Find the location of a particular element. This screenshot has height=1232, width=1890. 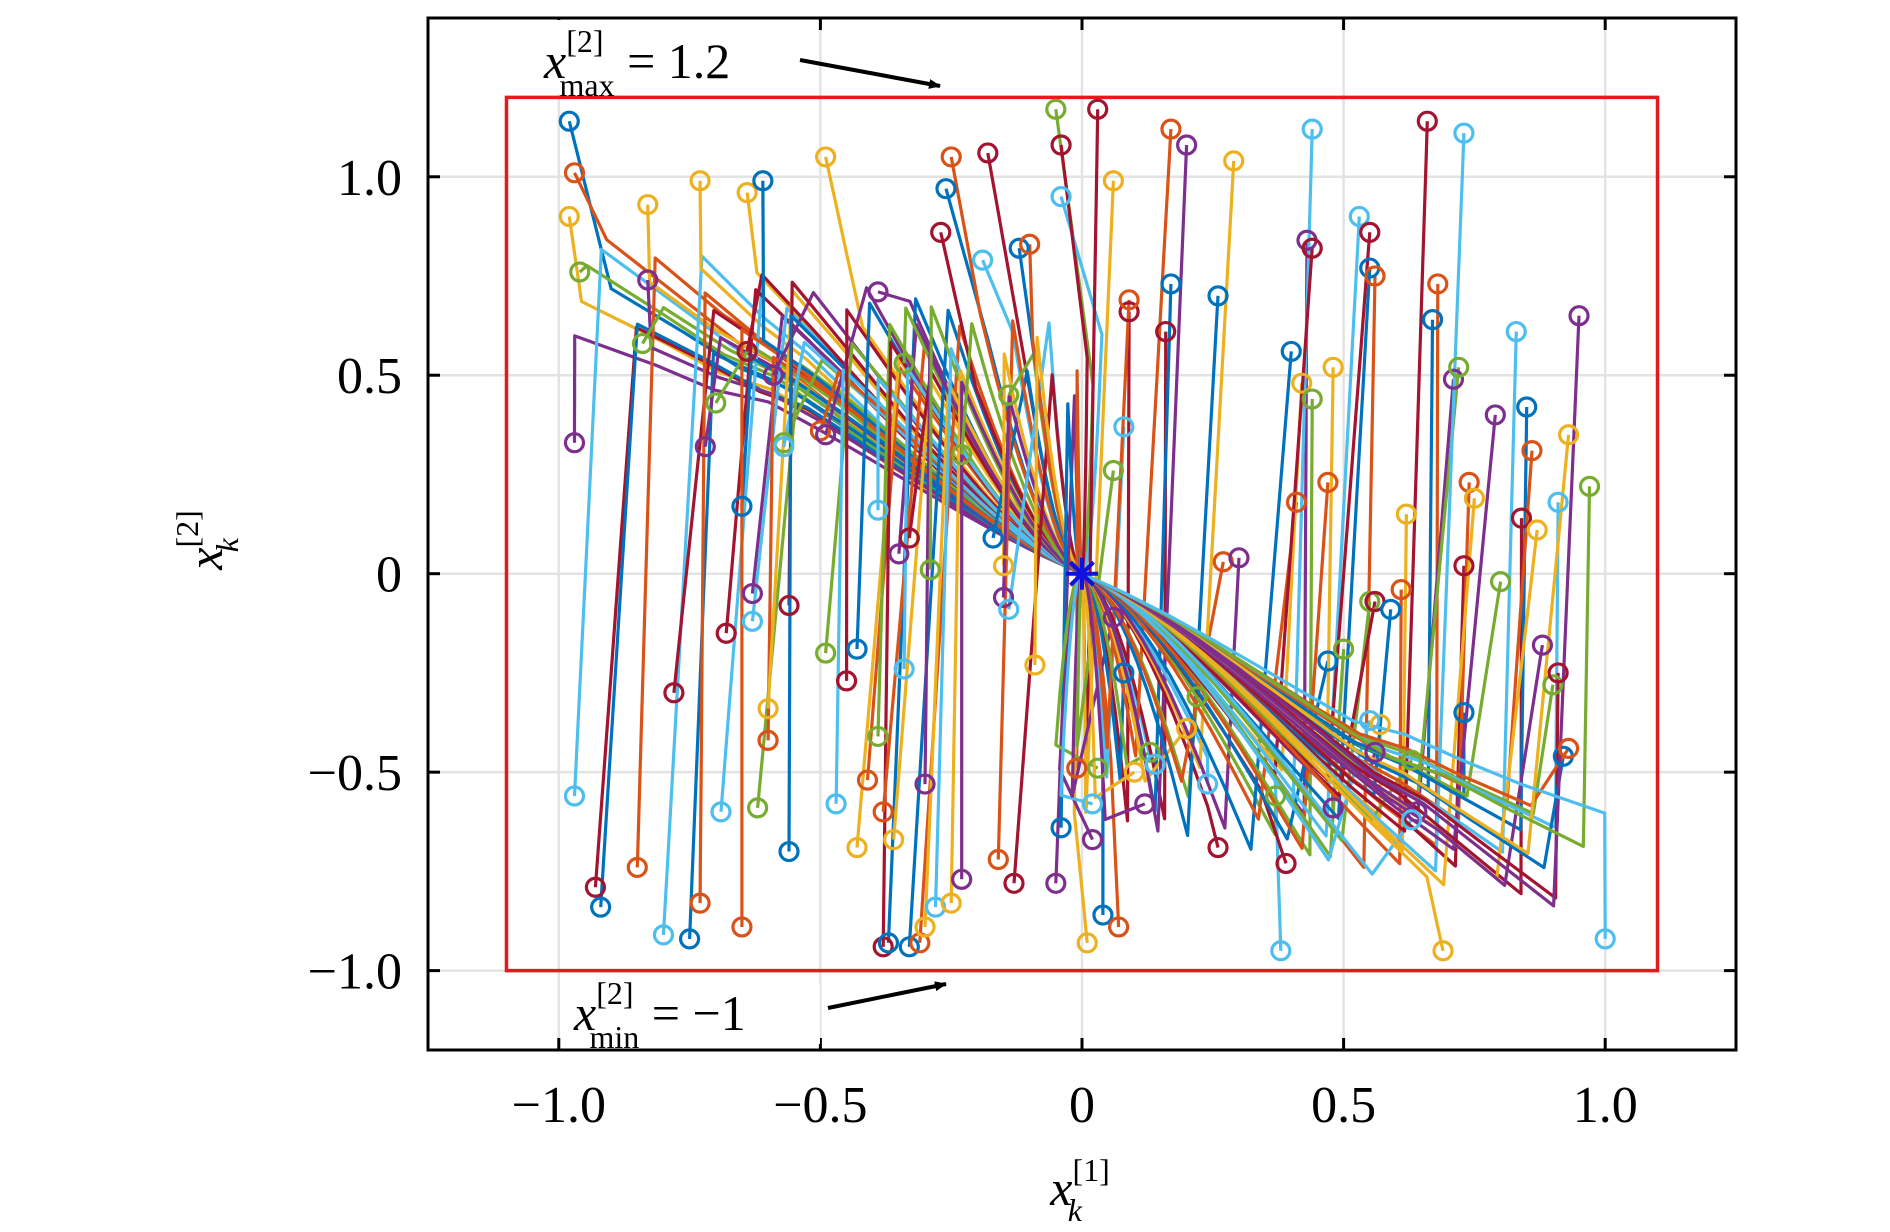

annotation-xmax-arrow is located at coordinates (870, 73).